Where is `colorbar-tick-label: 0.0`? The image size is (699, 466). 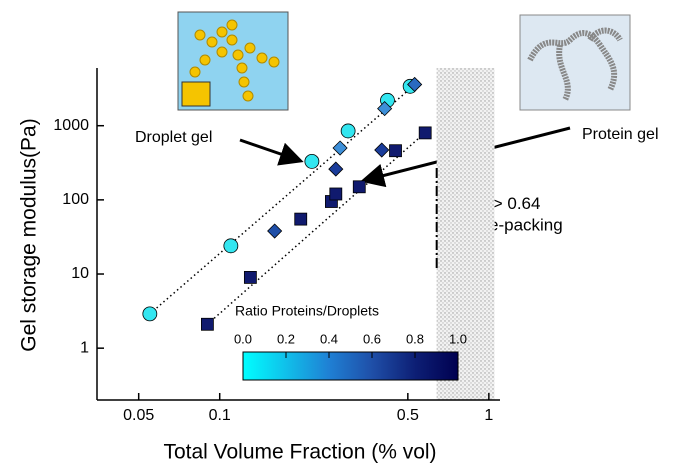 colorbar-tick-label: 0.0 is located at coordinates (243, 338).